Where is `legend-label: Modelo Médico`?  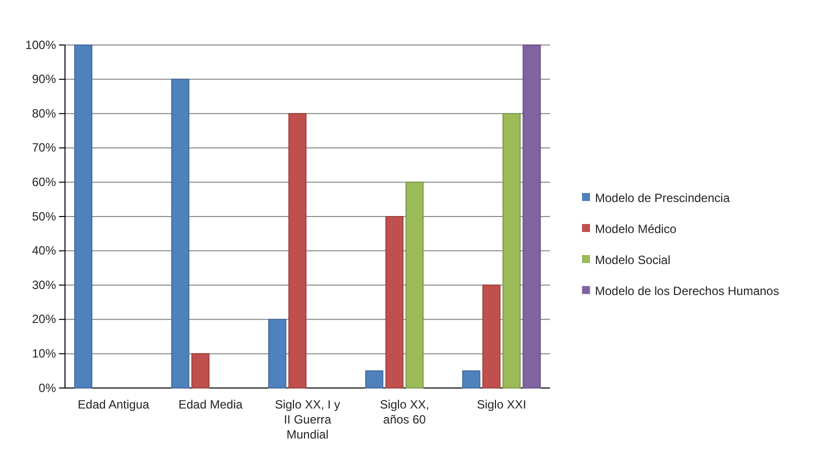 legend-label: Modelo Médico is located at coordinates (636, 229).